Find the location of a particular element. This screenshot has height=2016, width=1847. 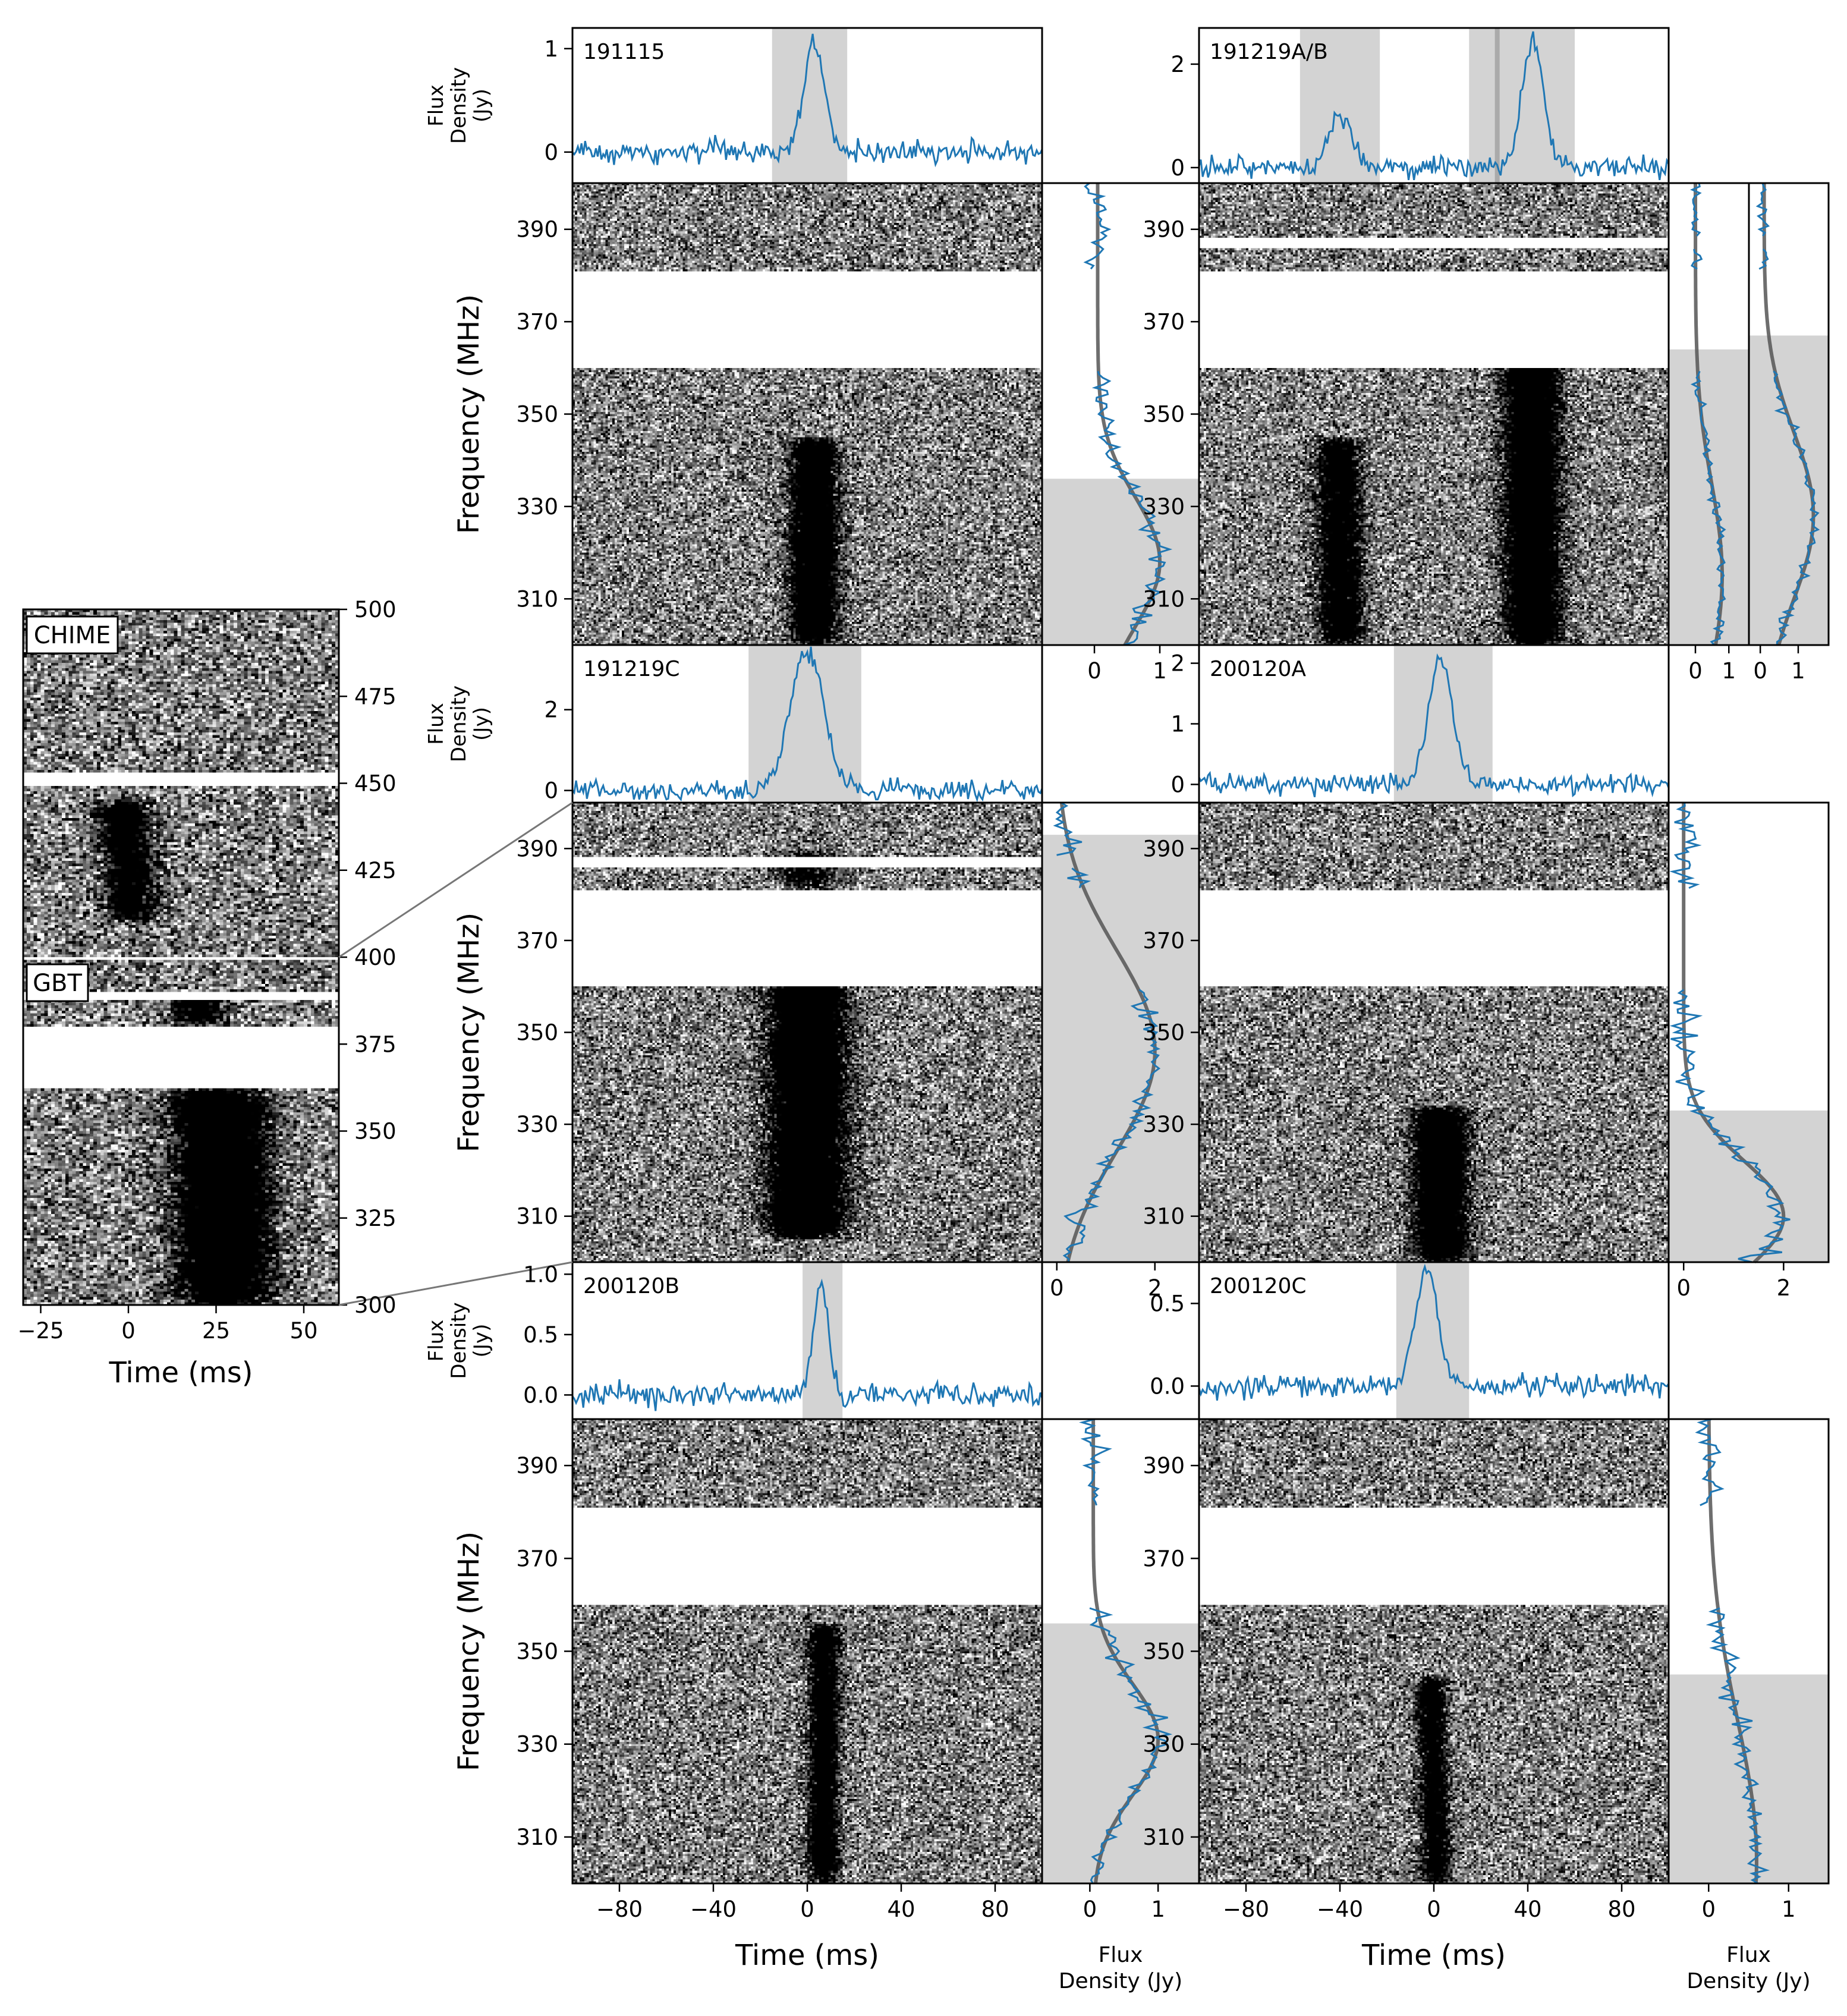

spec-xtick-label-191115-1: 1 is located at coordinates (1160, 671).